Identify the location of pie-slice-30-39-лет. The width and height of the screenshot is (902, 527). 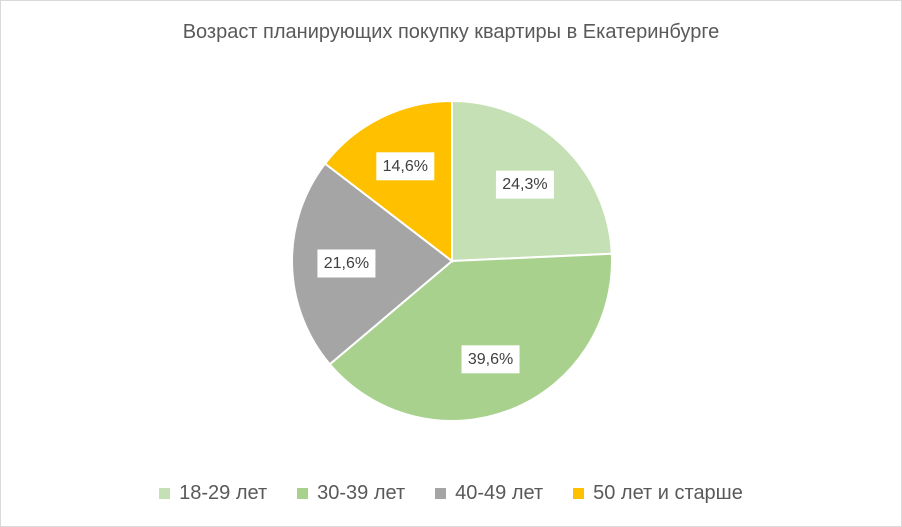
(470, 337).